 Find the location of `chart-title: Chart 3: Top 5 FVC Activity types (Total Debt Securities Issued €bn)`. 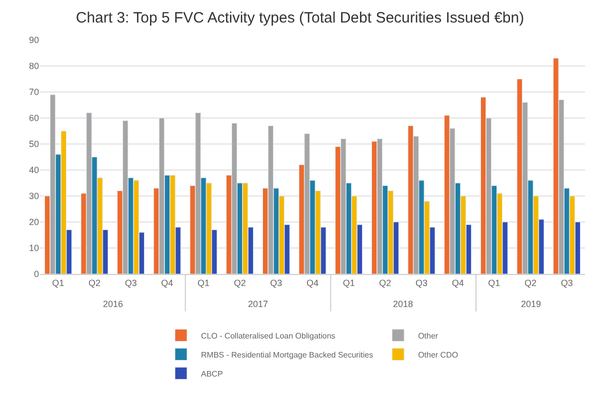

chart-title: Chart 3: Top 5 FVC Activity types (Total Debt Securities Issued €bn) is located at coordinates (300, 18).